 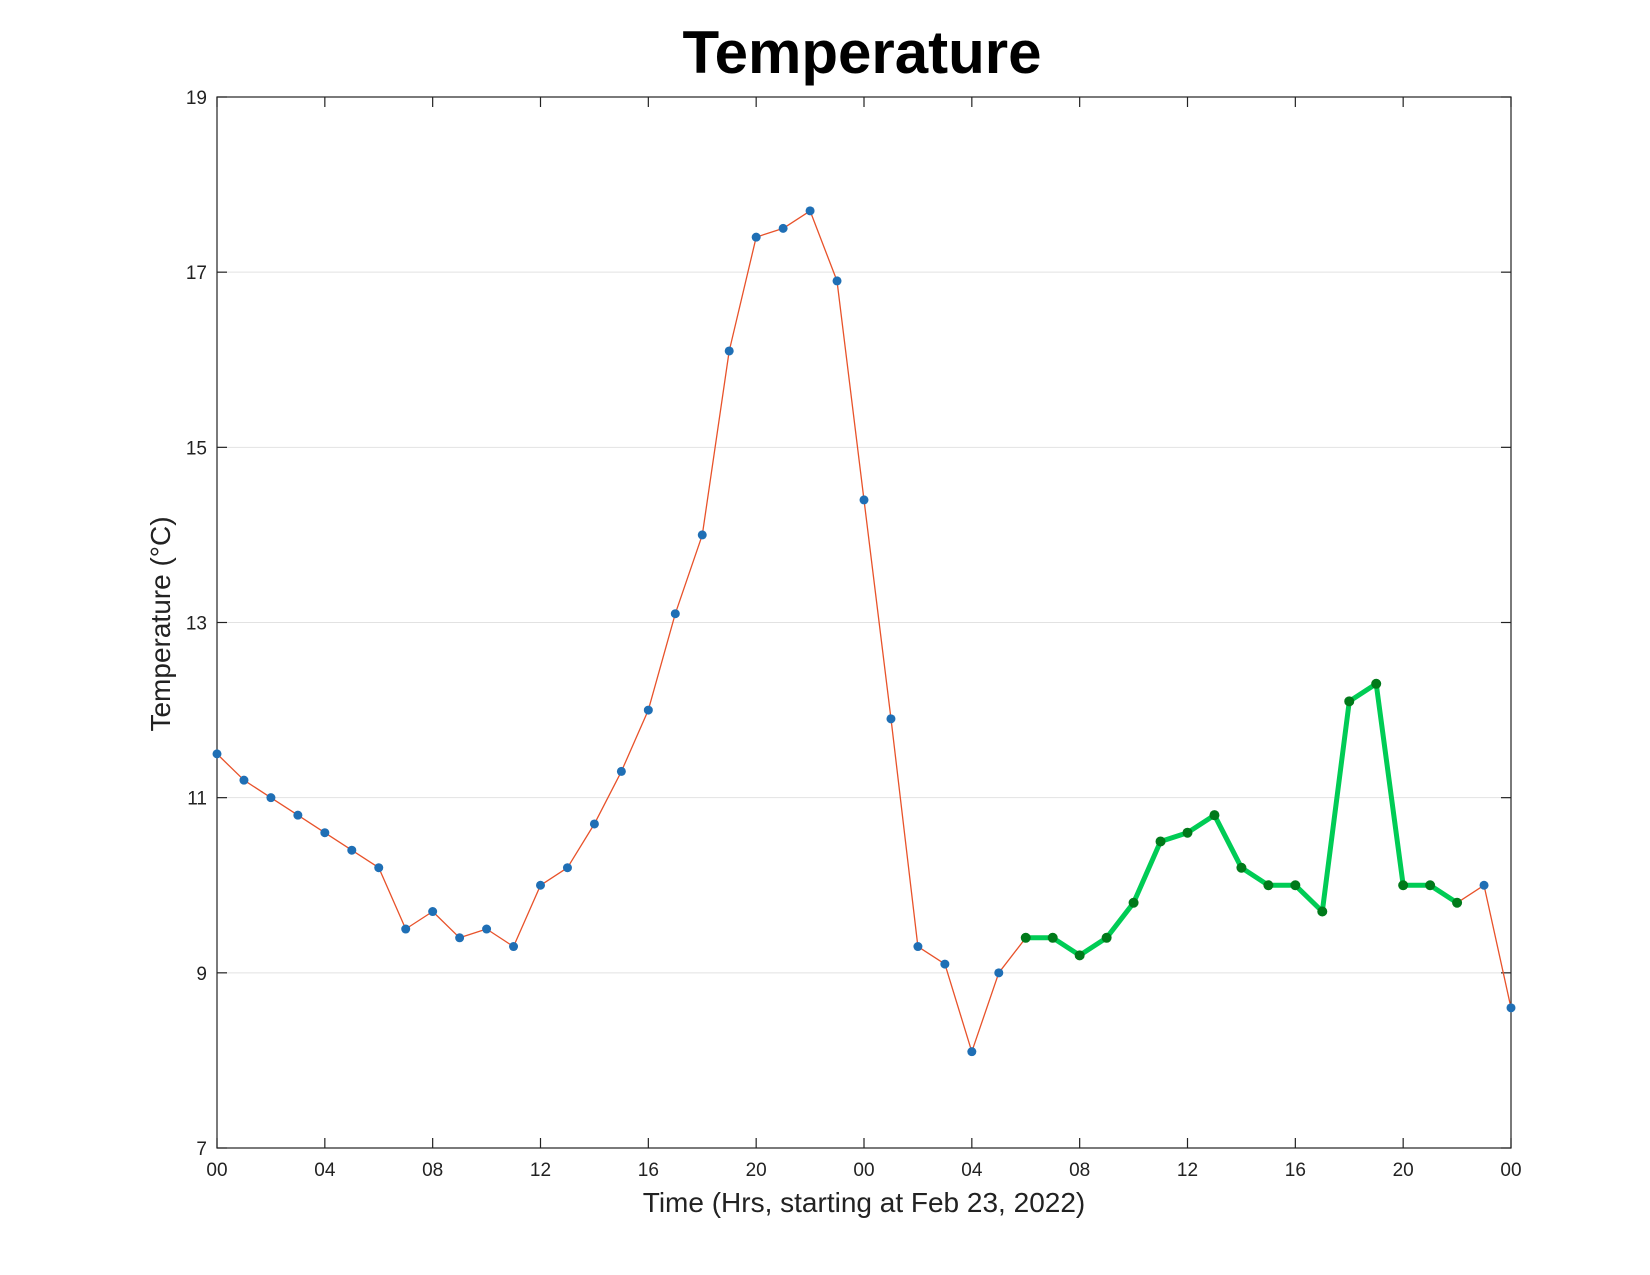 I want to click on y-tick-label: 17, so click(x=196, y=273).